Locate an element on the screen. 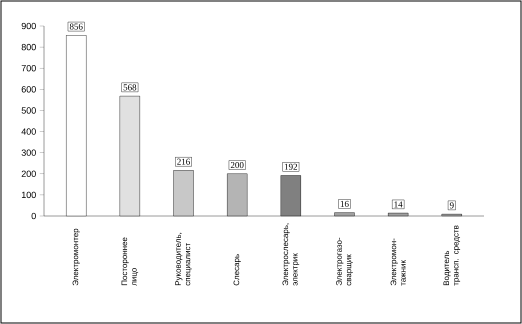 The height and width of the screenshot is (324, 522). y-tick-label: 300 is located at coordinates (29, 152).